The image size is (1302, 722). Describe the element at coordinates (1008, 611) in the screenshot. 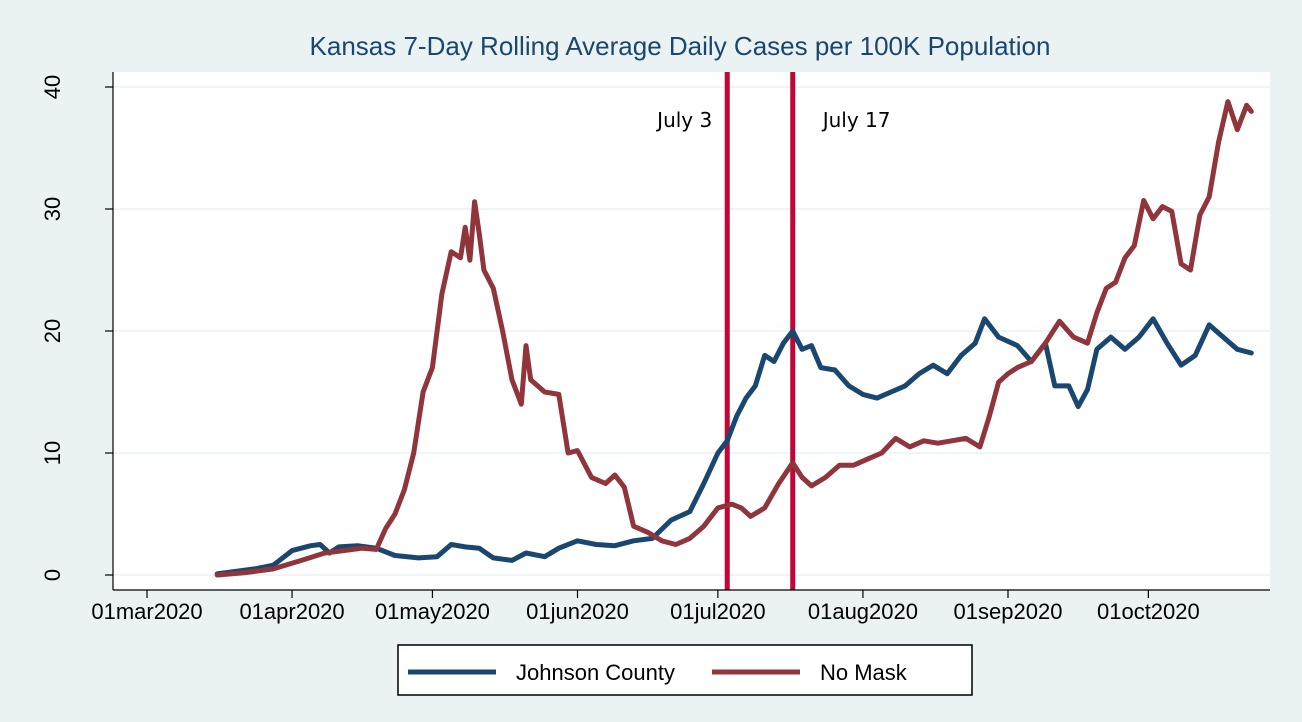

I see `x-tick-label: 01sep2020` at that location.